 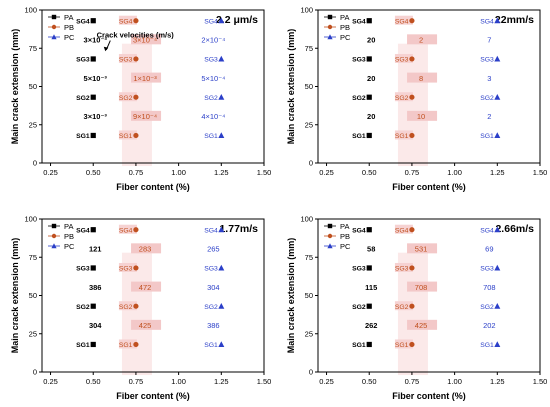 What do you see at coordinates (95, 287) in the screenshot?
I see `velocity-label-pa: 386` at bounding box center [95, 287].